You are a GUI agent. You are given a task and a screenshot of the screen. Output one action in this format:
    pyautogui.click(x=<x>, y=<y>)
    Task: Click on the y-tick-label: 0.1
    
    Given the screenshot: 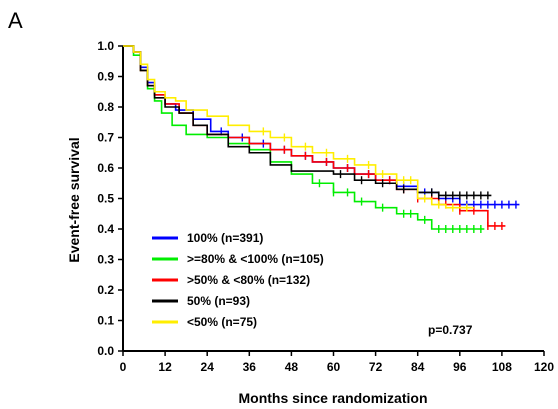 What is the action you would take?
    pyautogui.click(x=105, y=321)
    